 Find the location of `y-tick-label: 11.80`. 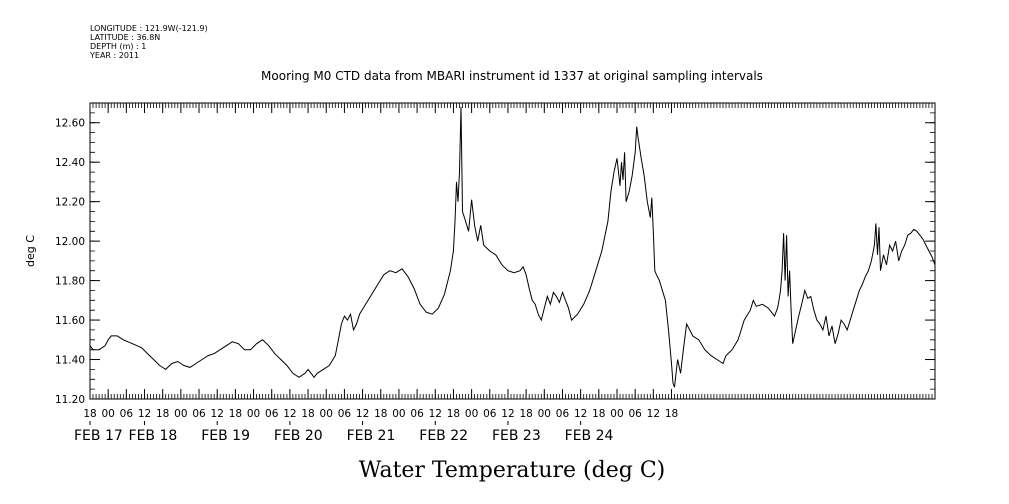

y-tick-label: 11.80 is located at coordinates (70, 282).